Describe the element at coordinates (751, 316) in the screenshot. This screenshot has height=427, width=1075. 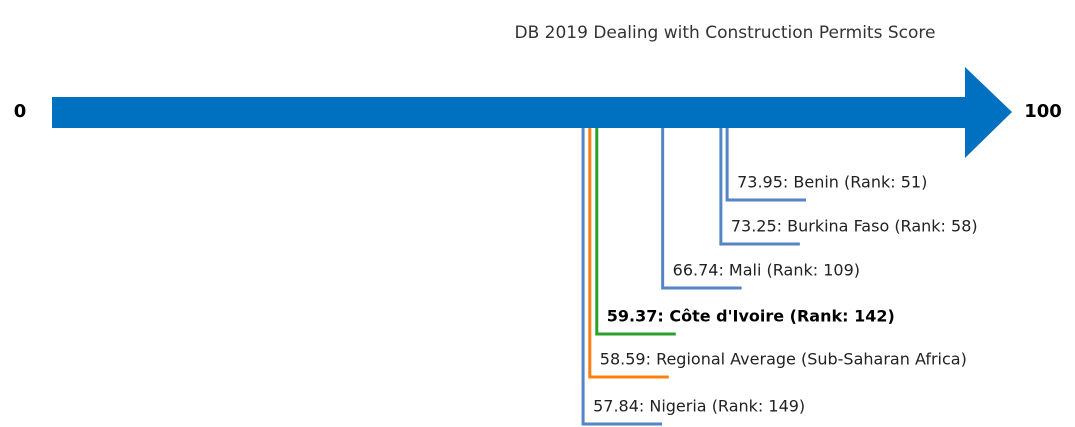
I see `marker-label: 59.37: Côte d'Ivoire (Rank: 142)` at that location.